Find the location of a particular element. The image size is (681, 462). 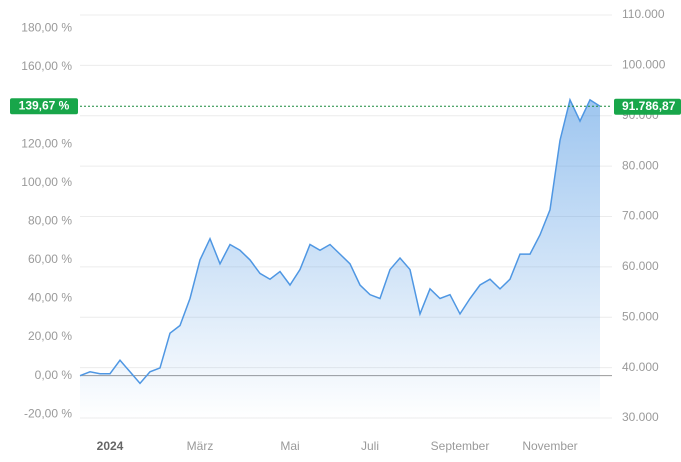

y-tick-label: 120,00 % is located at coordinates (46, 143).